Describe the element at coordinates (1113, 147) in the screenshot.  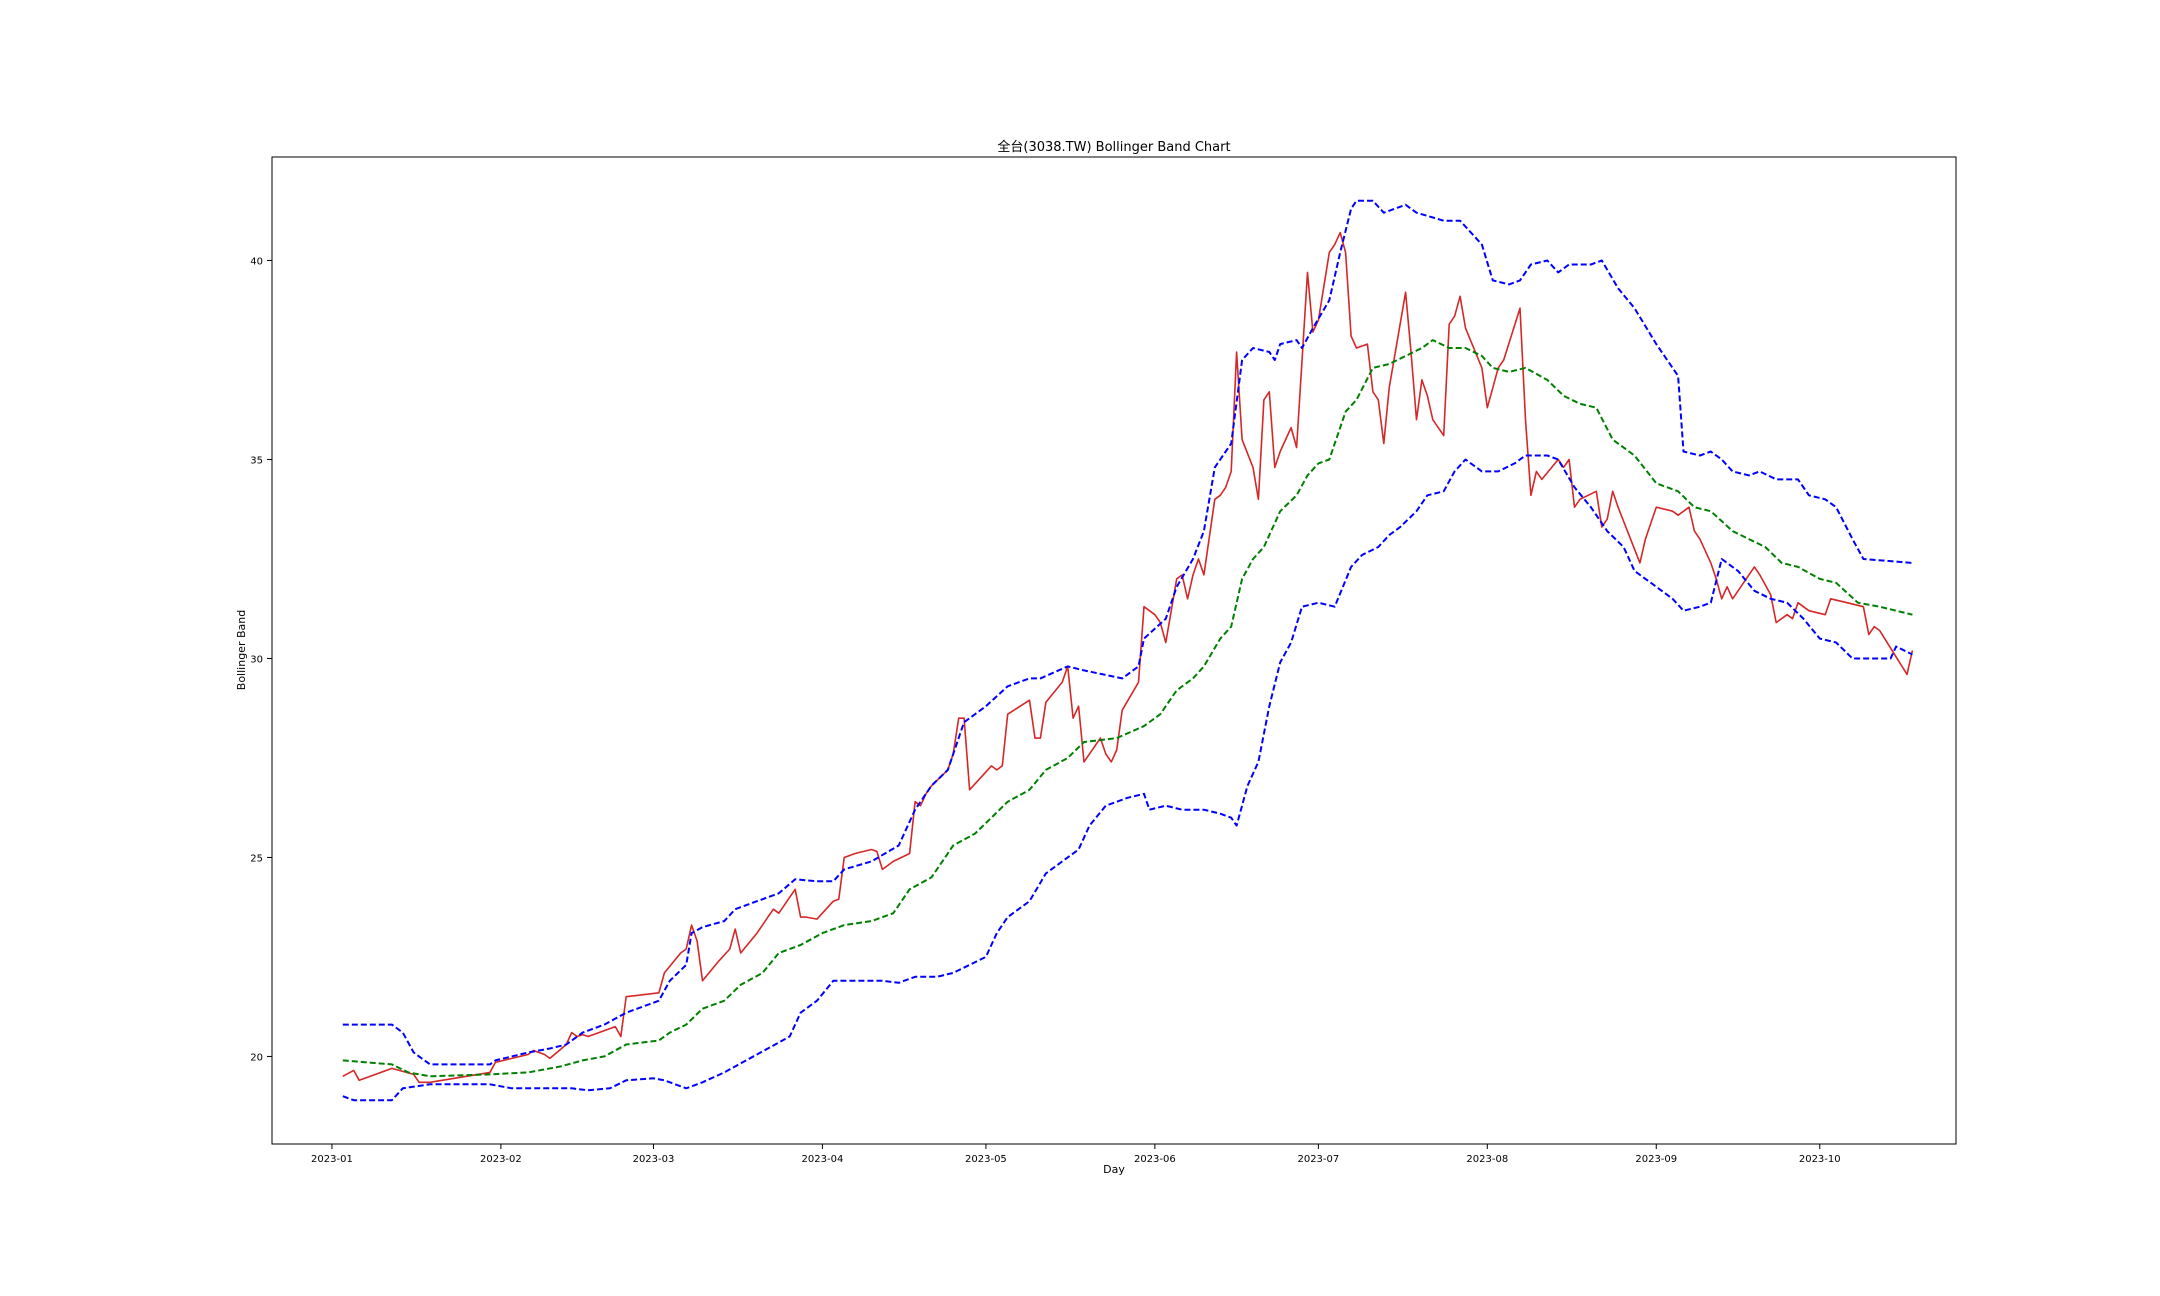
I see `chart-title: 全台(3038.TW) Bollinger Band Chart` at that location.